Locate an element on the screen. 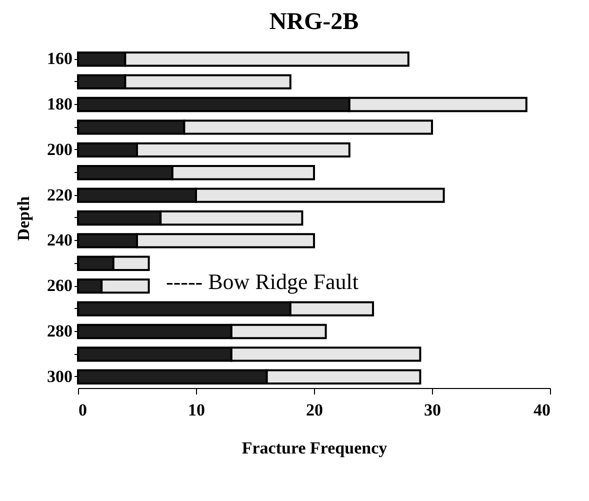 Image resolution: width=589 pixels, height=501 pixels. x-tick-label: 20 is located at coordinates (314, 410).